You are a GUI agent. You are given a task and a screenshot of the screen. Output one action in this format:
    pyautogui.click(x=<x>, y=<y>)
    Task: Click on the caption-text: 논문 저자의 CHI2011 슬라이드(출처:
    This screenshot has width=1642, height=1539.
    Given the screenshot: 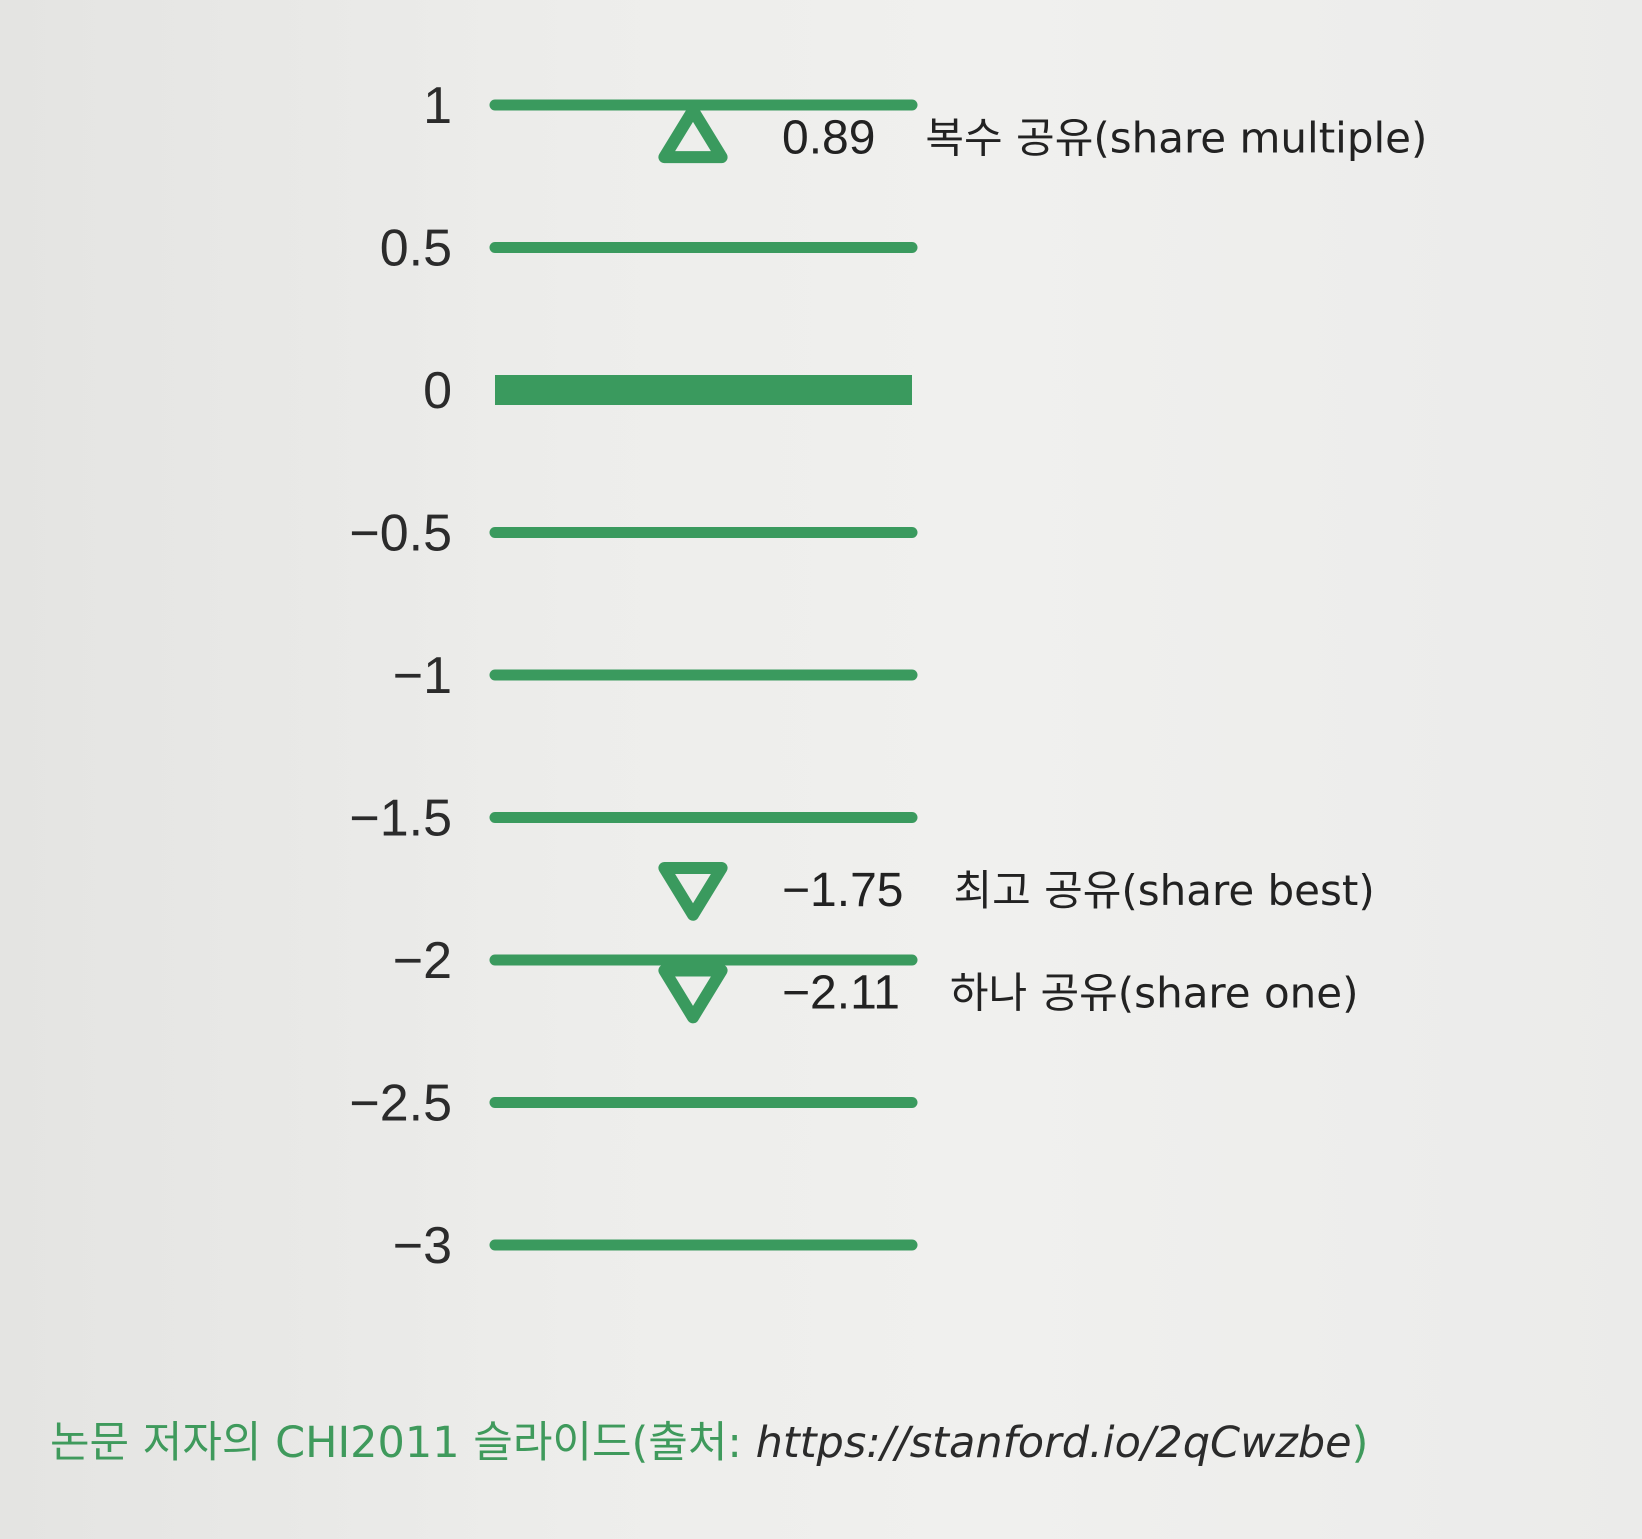 What is the action you would take?
    pyautogui.click(x=403, y=1443)
    